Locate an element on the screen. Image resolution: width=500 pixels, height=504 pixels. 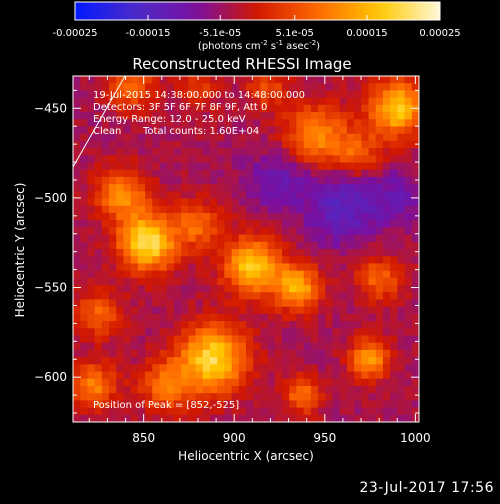
y-tick-label: −450 is located at coordinates (50, 108).